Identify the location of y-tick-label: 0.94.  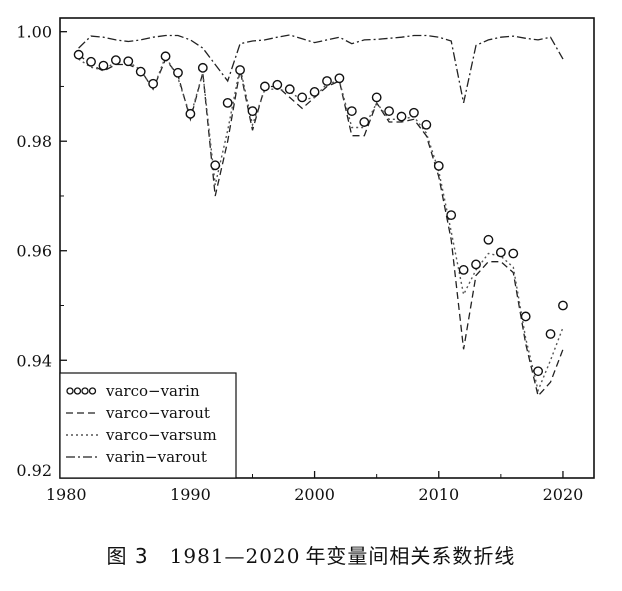
(34, 360).